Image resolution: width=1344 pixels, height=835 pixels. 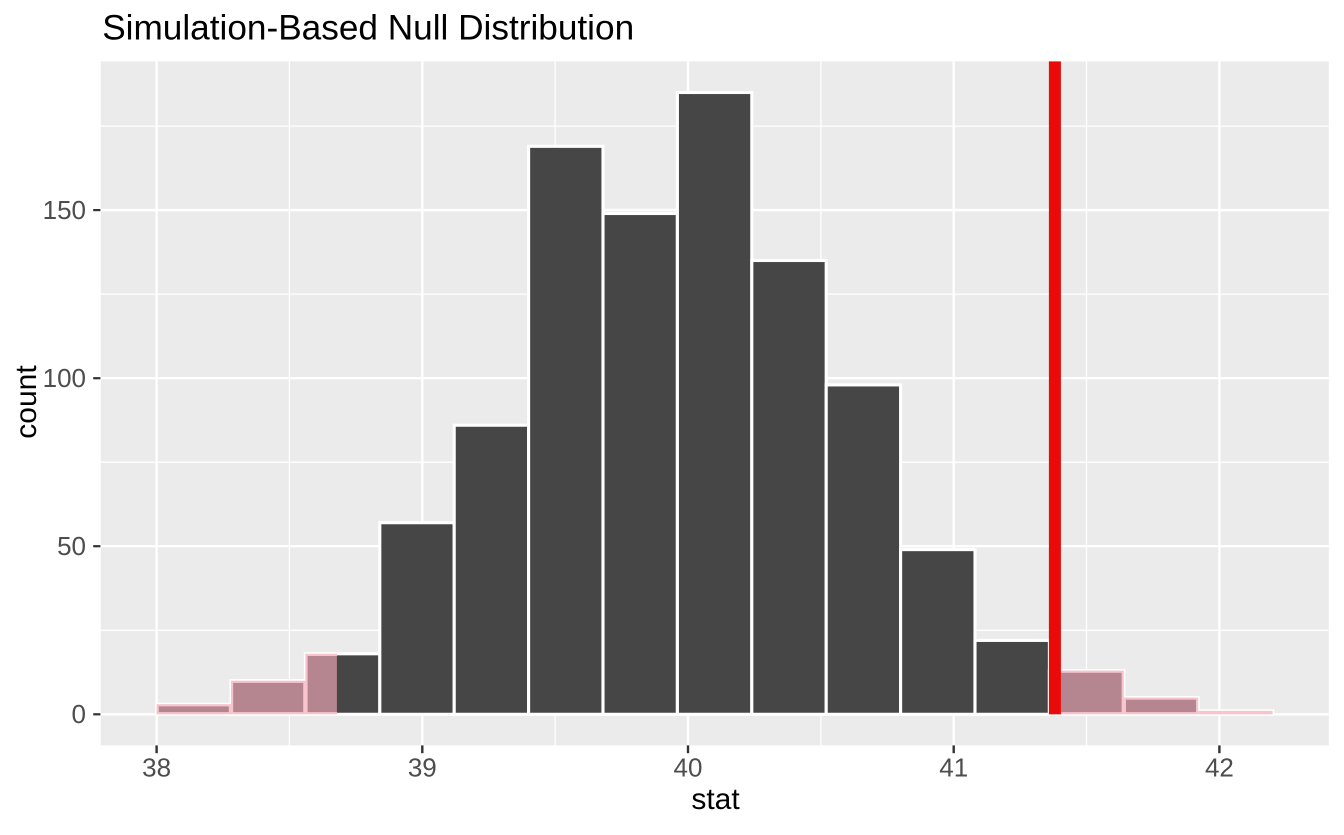 I want to click on svg-text: 42, so click(x=1219, y=768).